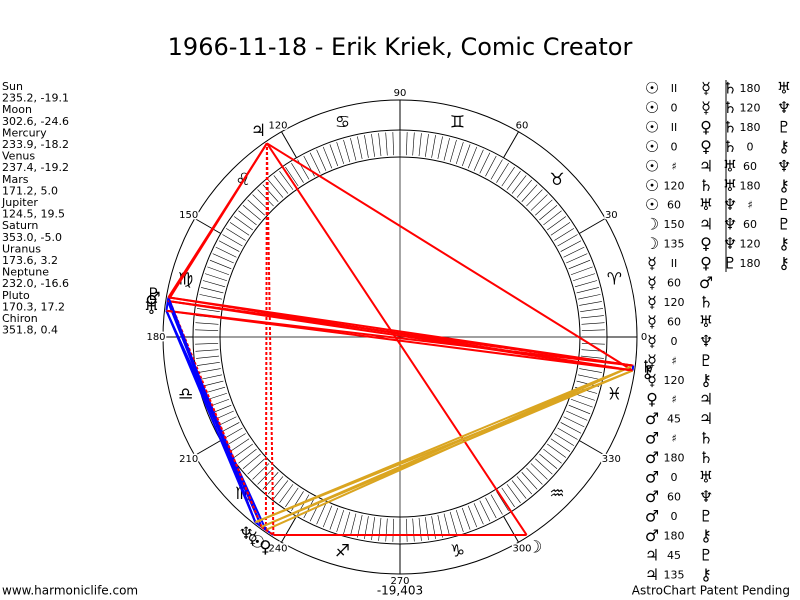  I want to click on planet-coords: 232.0, -16.6, so click(35, 283).